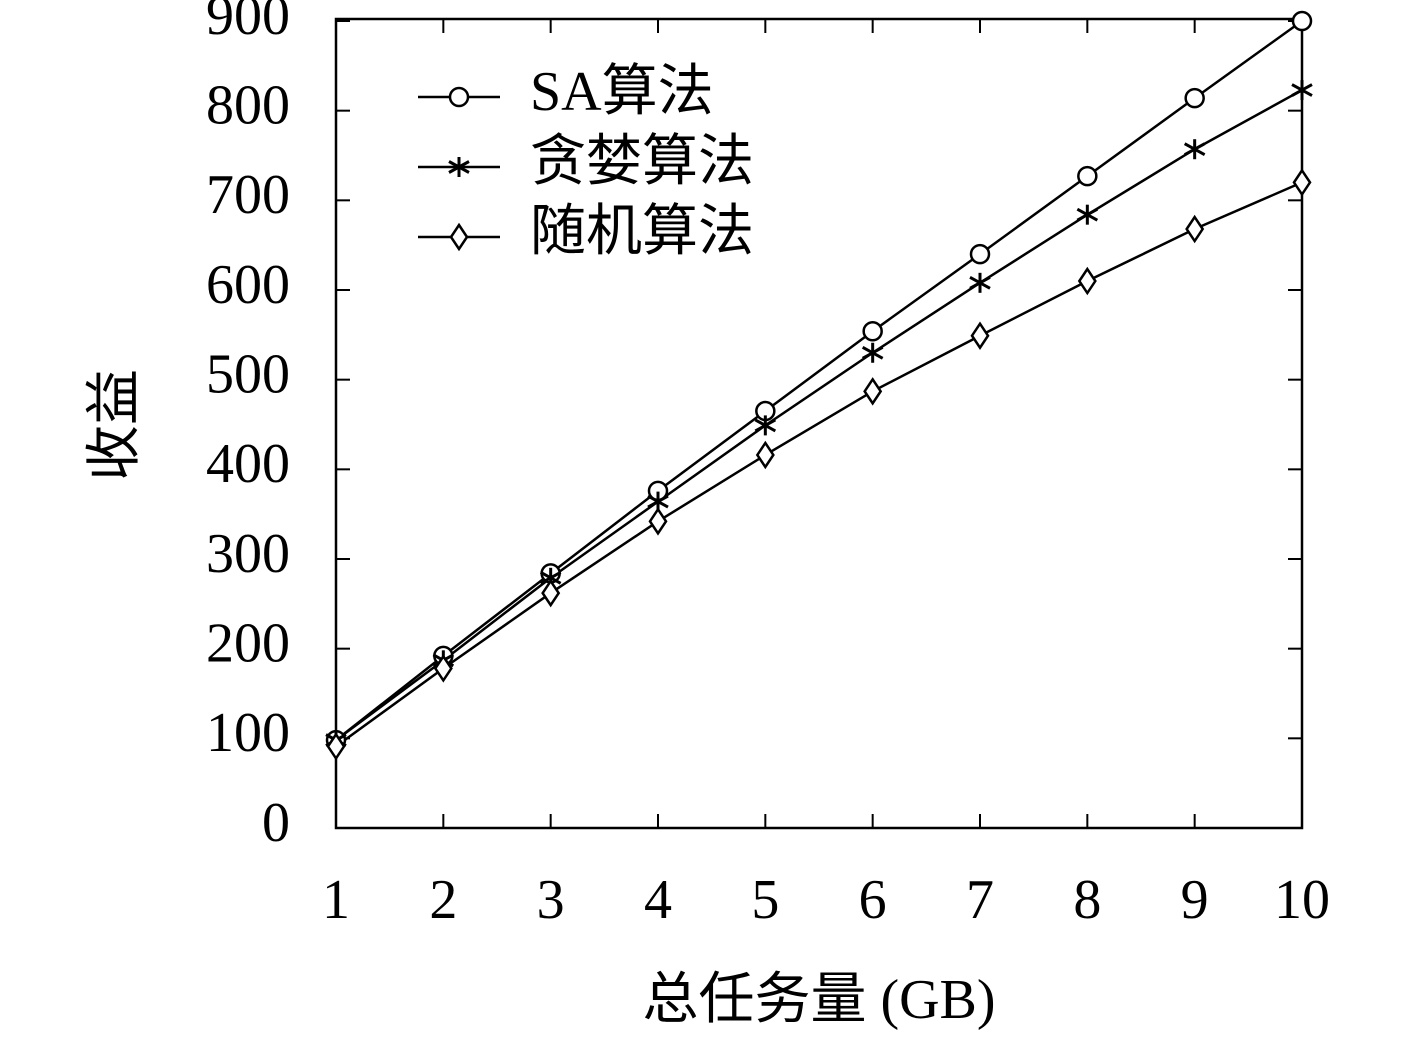 The image size is (1417, 1051). What do you see at coordinates (642, 232) in the screenshot?
I see `legend-label: 随机算法` at bounding box center [642, 232].